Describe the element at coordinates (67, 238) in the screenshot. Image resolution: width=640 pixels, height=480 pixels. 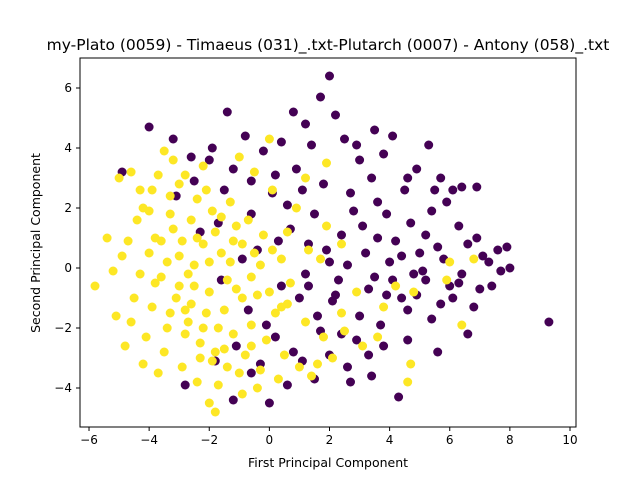
I see `y-axis: −4 −2 0 2 4 6` at that location.